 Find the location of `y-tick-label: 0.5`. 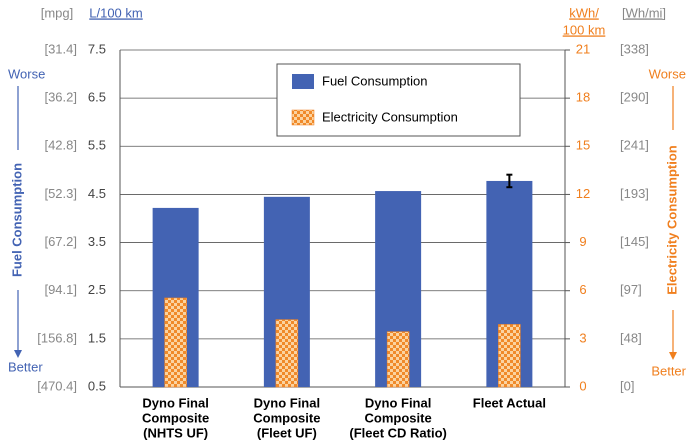

y-tick-label: 0.5 is located at coordinates (97, 385).